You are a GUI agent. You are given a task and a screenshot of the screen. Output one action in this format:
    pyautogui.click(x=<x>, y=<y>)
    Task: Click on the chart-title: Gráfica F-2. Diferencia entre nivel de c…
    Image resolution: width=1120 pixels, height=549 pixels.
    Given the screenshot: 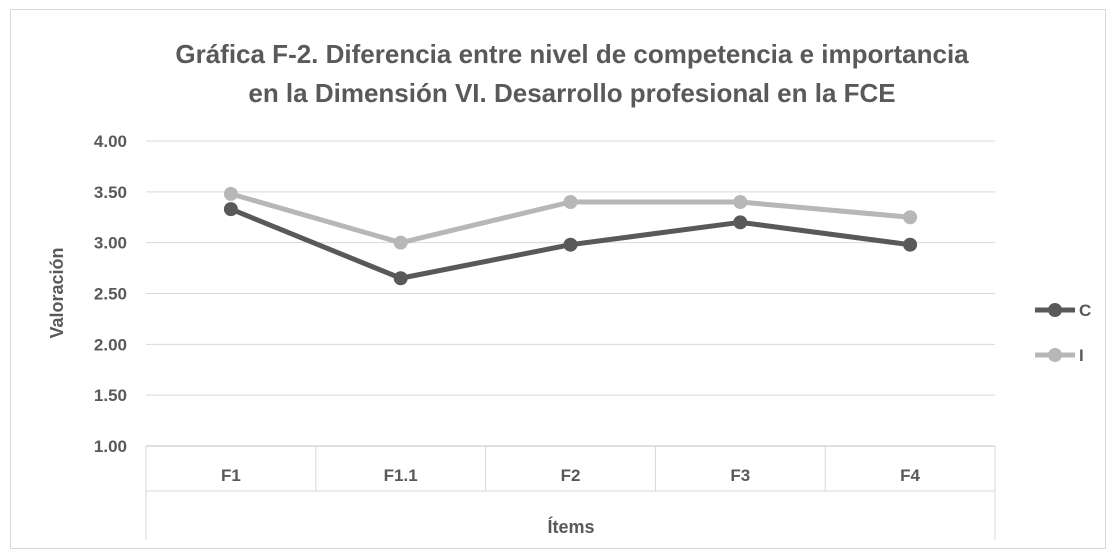 What is the action you would take?
    pyautogui.click(x=572, y=54)
    